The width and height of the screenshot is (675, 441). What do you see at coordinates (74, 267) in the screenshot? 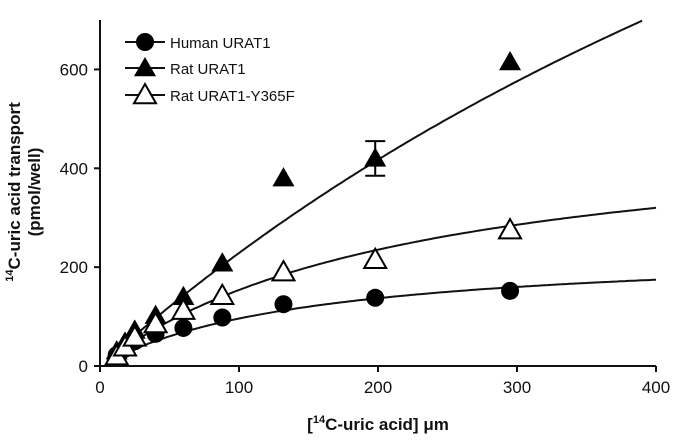
I see `y-tick-label: 200` at bounding box center [74, 267].